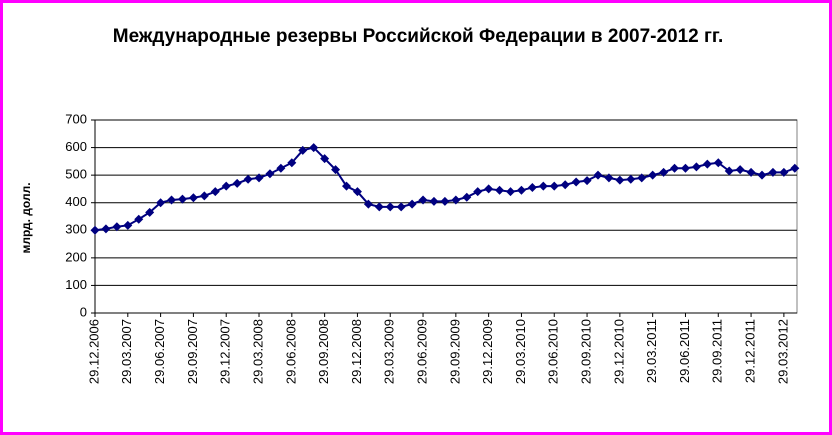 The image size is (832, 435). I want to click on x-tick-label: 29.09.2007, so click(192, 351).